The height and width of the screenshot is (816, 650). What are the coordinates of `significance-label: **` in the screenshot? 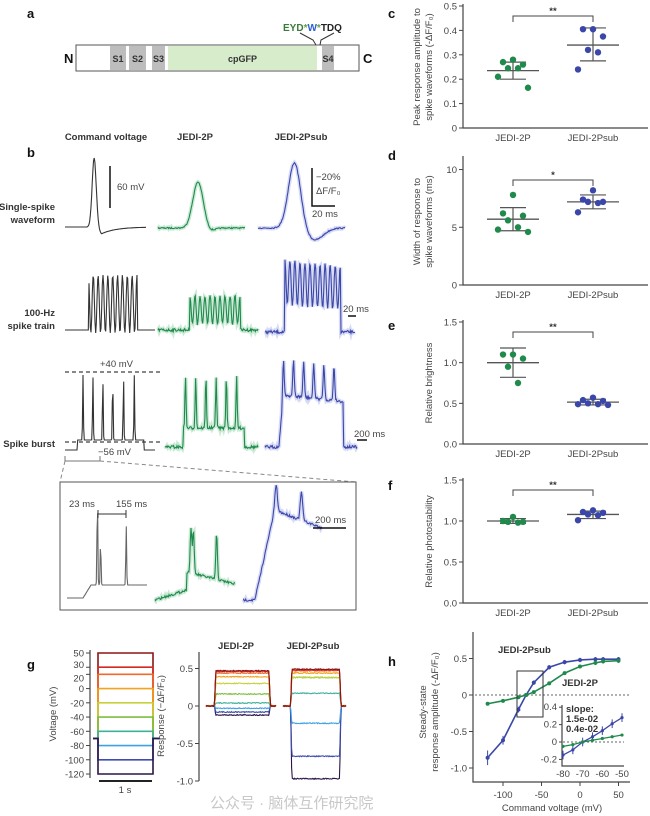 It's located at (553, 11).